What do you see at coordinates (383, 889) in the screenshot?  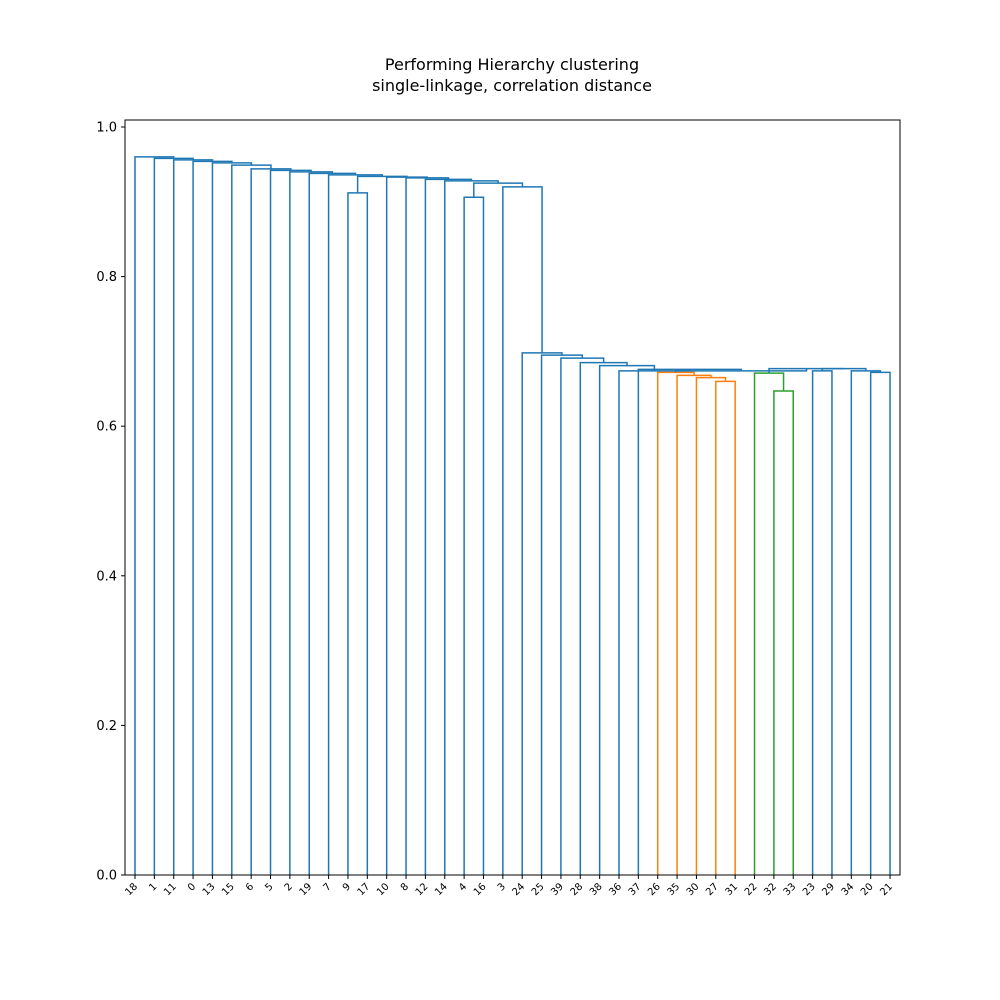 I see `leaf-label: 10` at bounding box center [383, 889].